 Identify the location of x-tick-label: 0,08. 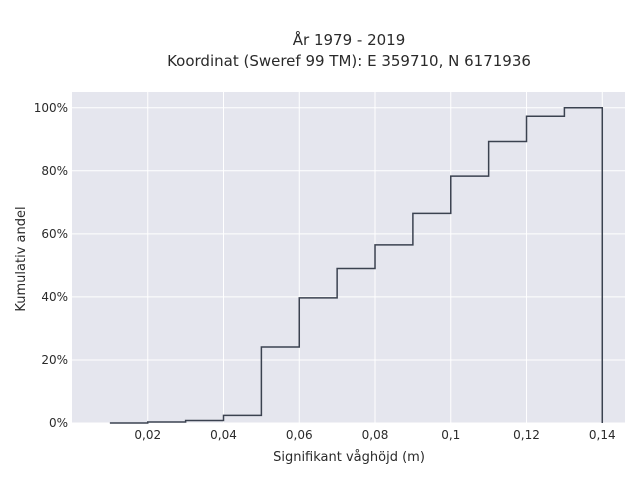
(375, 435).